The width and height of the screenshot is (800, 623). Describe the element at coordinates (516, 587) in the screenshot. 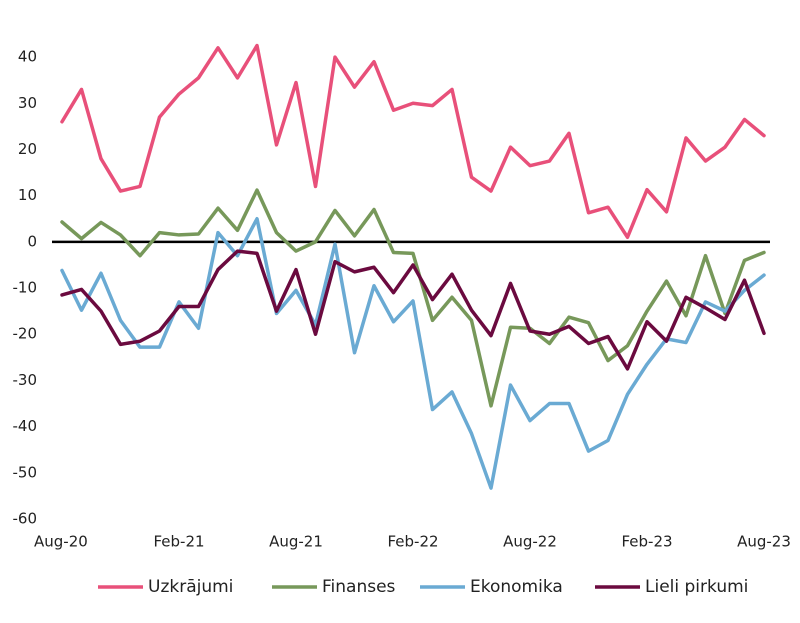

I see `legend-label: Ekonomika` at that location.